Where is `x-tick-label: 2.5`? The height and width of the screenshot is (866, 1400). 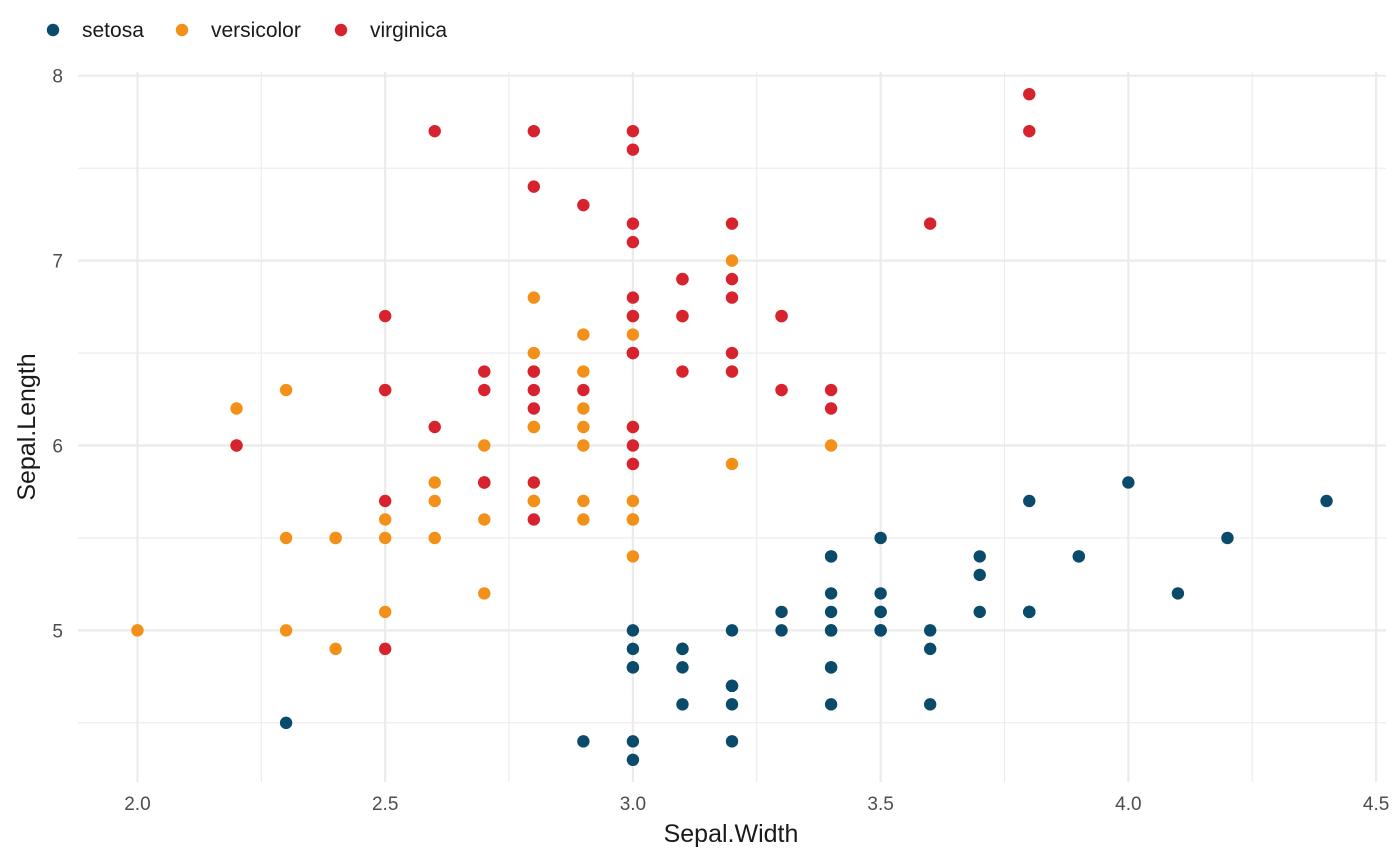 x-tick-label: 2.5 is located at coordinates (385, 804).